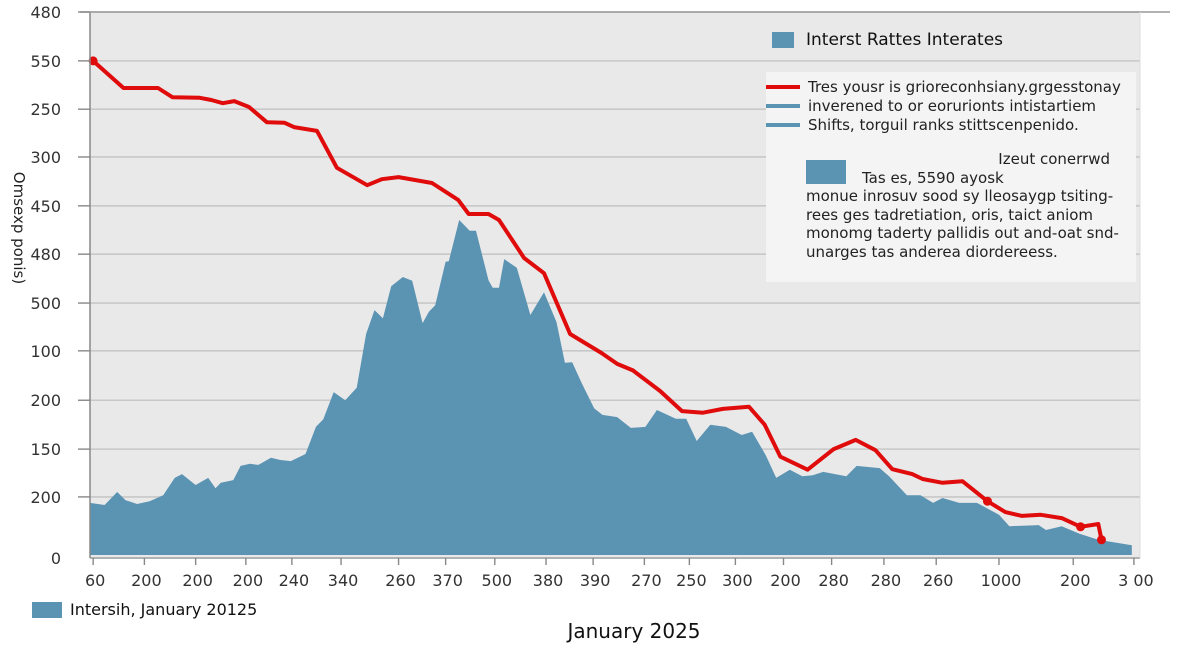  Describe the element at coordinates (950, 214) in the screenshot. I see `legend-note-line: rees ges tadretiation, oris, taict aniom` at that location.